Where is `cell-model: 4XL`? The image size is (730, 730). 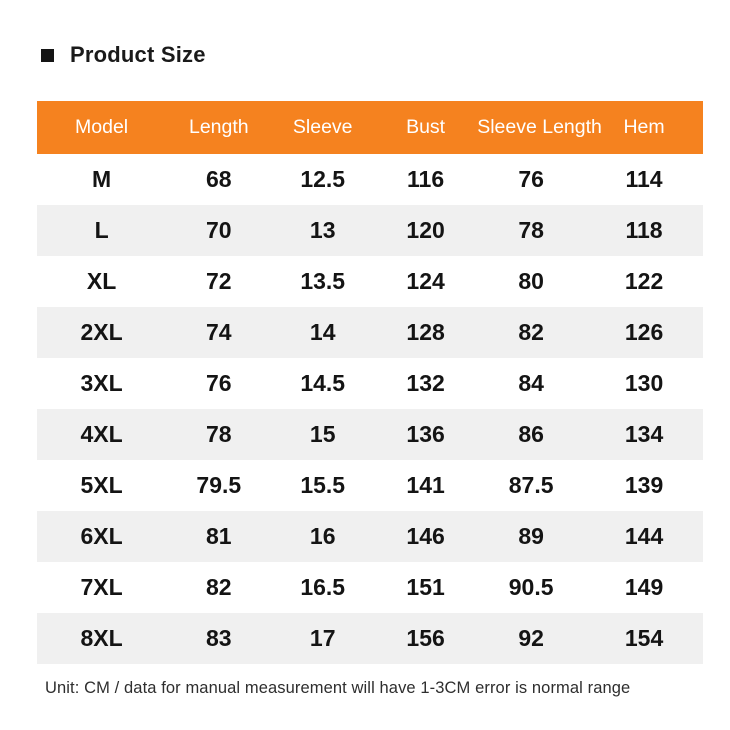 cell-model: 4XL is located at coordinates (101, 434).